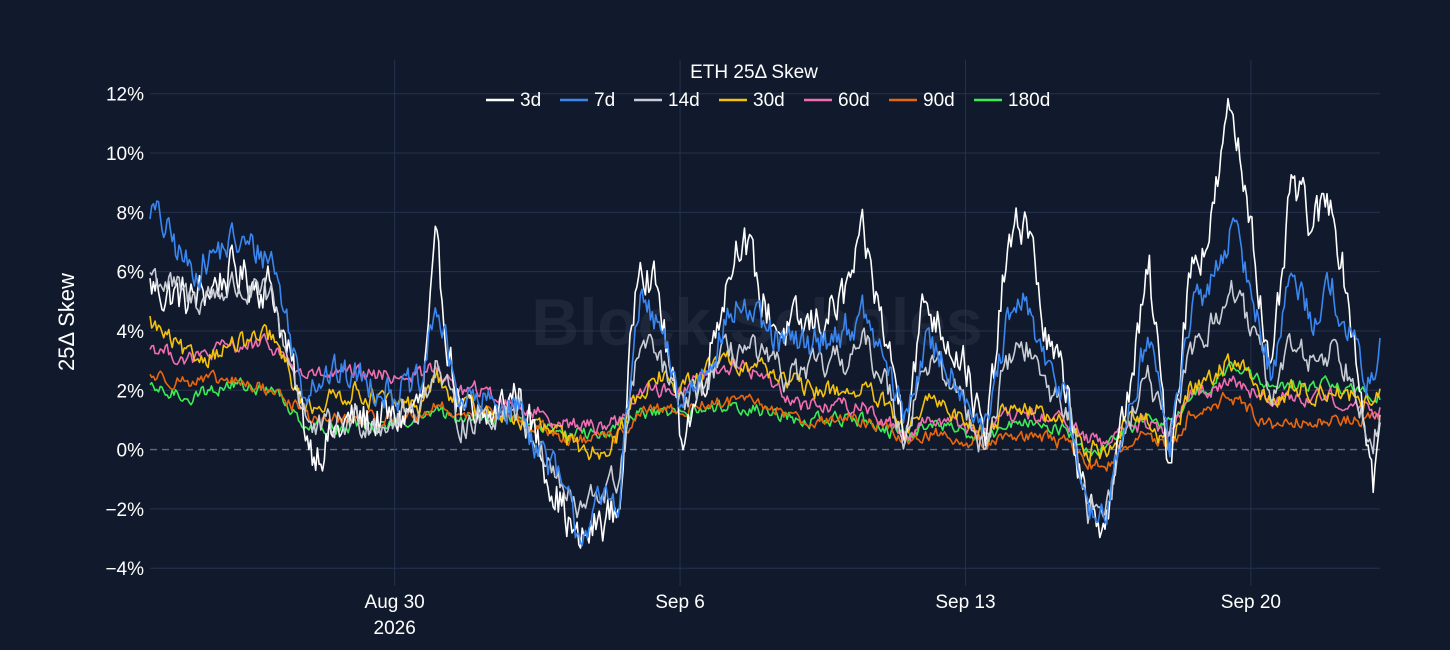  I want to click on y-tick-label: 6%, so click(131, 273).